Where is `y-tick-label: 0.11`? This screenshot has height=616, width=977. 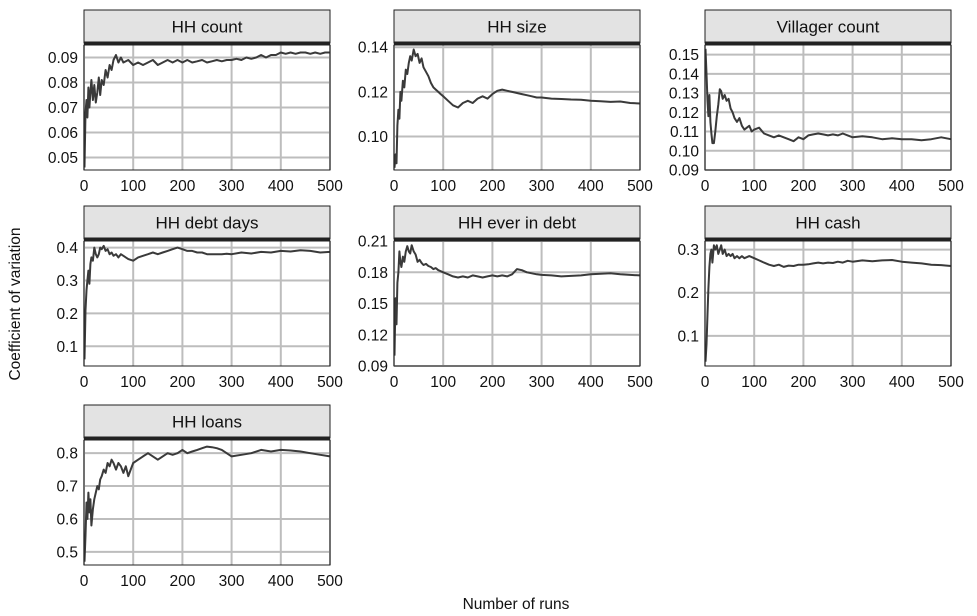 y-tick-label: 0.11 is located at coordinates (684, 132).